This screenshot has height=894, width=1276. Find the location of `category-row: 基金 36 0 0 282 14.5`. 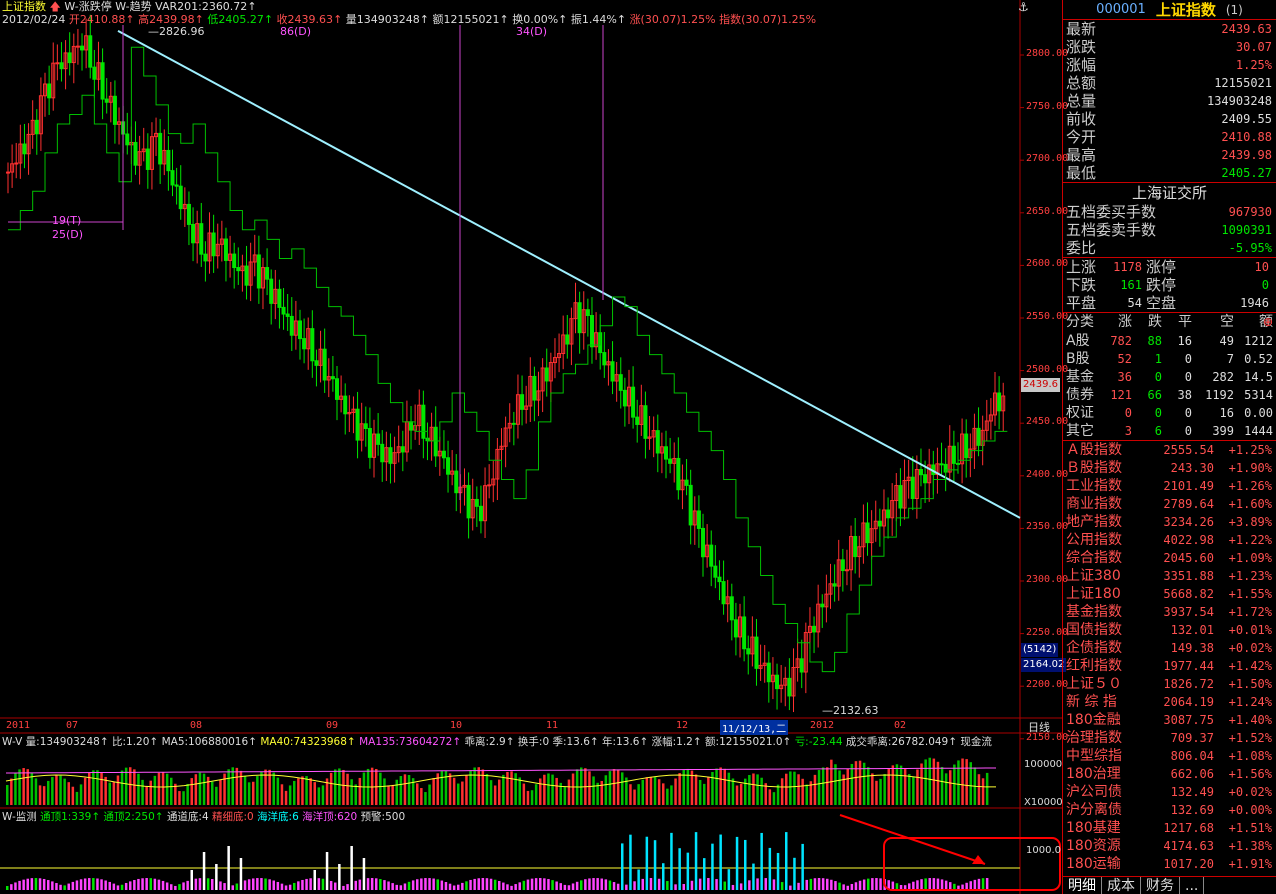

category-row: 基金 36 0 0 282 14.5 is located at coordinates (1169, 377).